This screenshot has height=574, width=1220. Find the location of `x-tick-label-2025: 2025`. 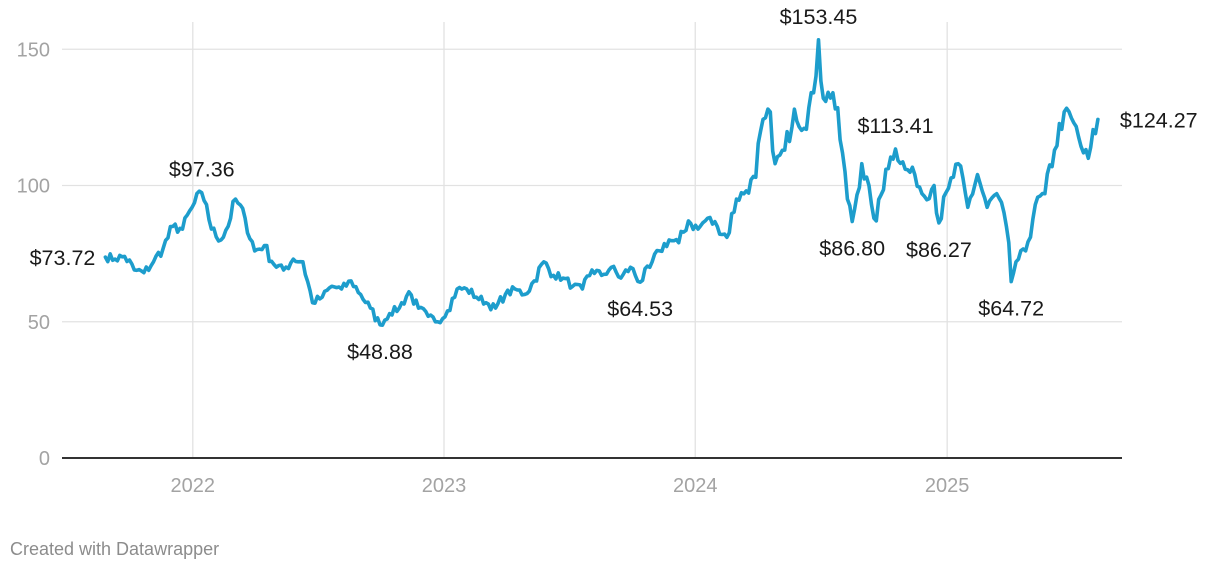

x-tick-label-2025: 2025 is located at coordinates (947, 486).